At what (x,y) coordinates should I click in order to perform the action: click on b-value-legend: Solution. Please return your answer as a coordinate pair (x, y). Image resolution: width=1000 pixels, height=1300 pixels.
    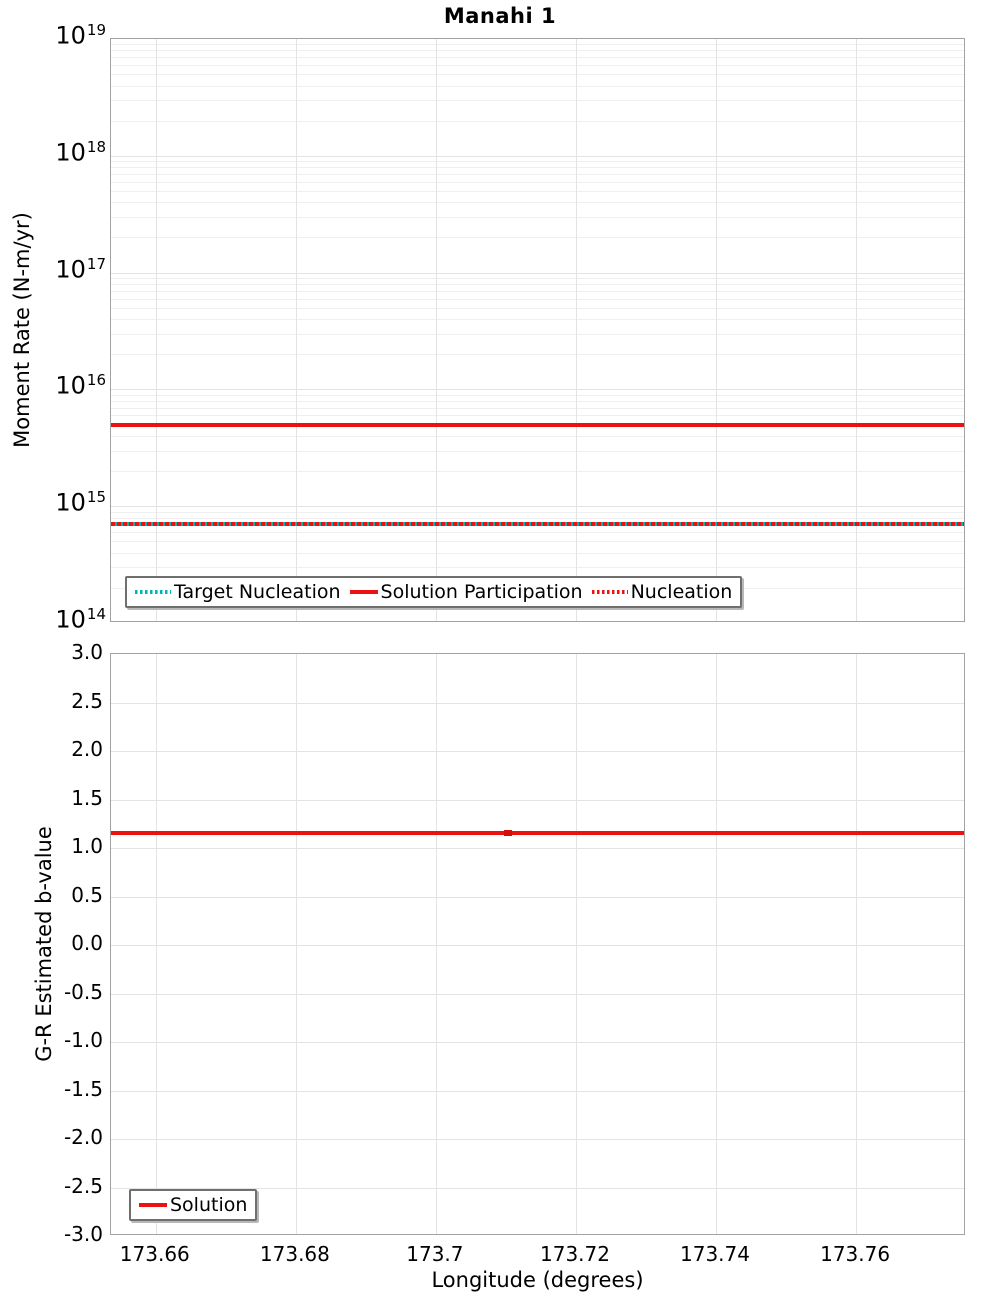
    Looking at the image, I should click on (193, 1205).